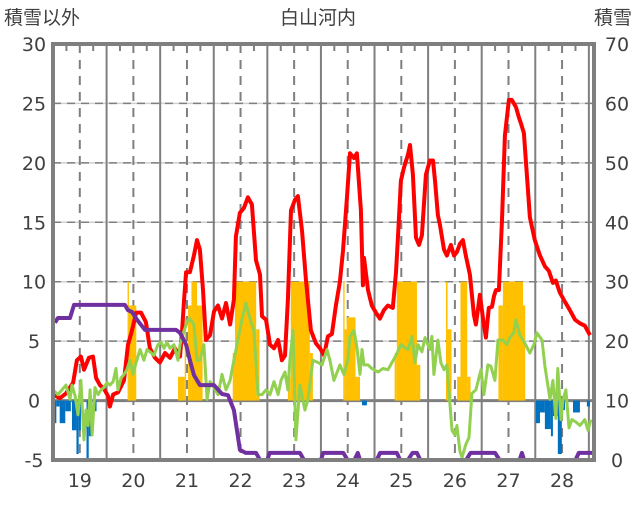 The width and height of the screenshot is (636, 505). What do you see at coordinates (562, 481) in the screenshot?
I see `x-tick-label: 28` at bounding box center [562, 481].